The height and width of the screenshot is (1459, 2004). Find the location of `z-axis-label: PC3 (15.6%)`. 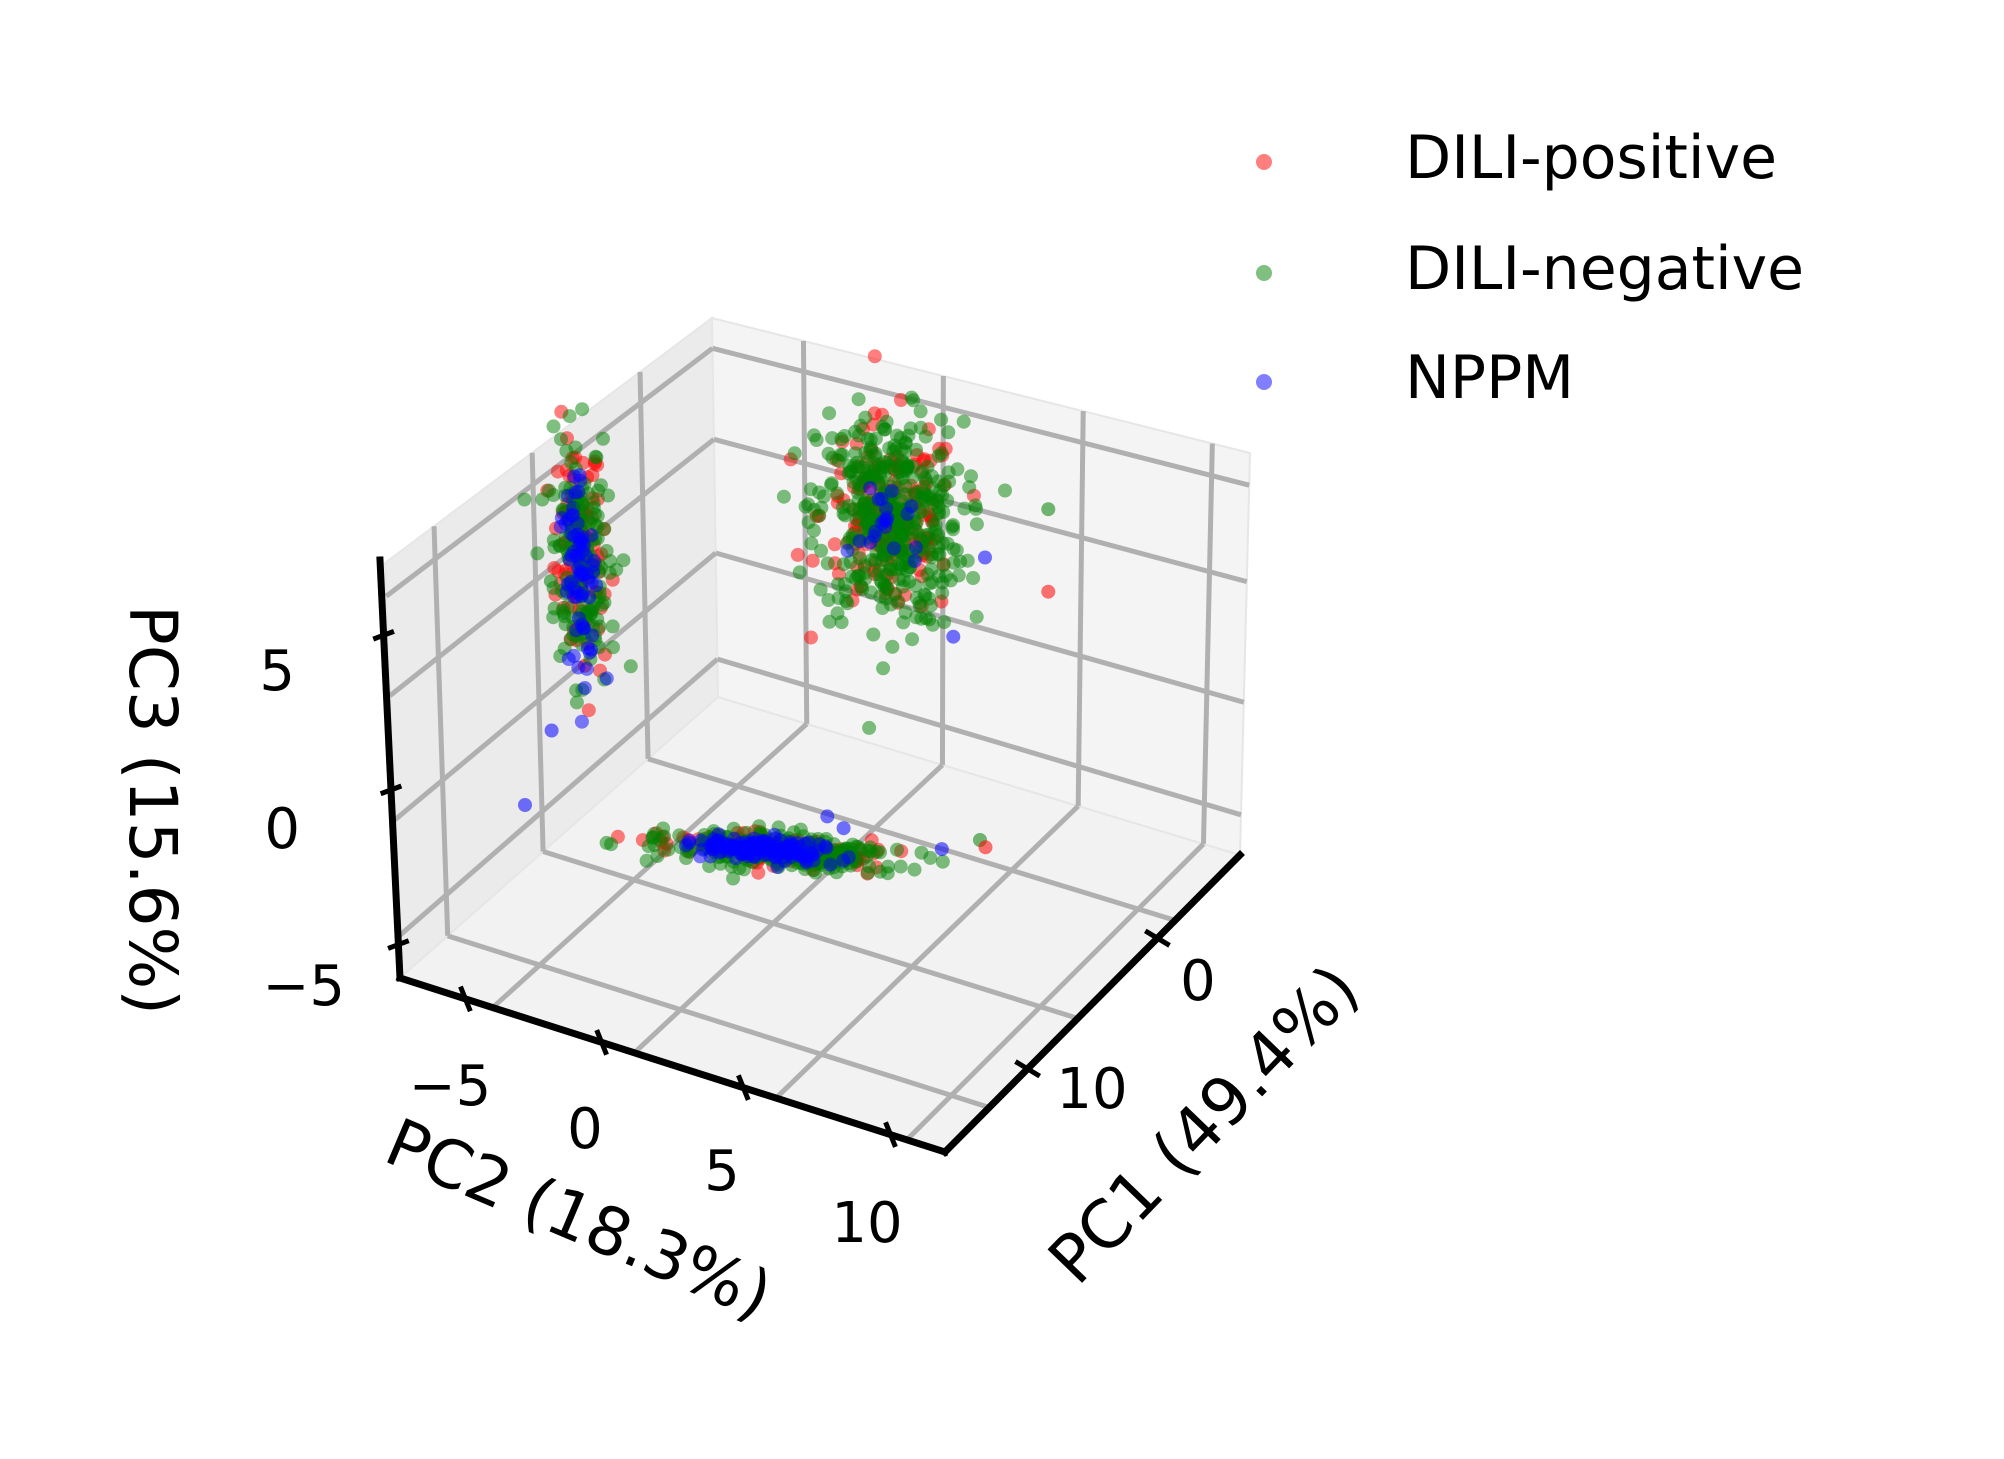

z-axis-label: PC3 (15.6%) is located at coordinates (152, 810).